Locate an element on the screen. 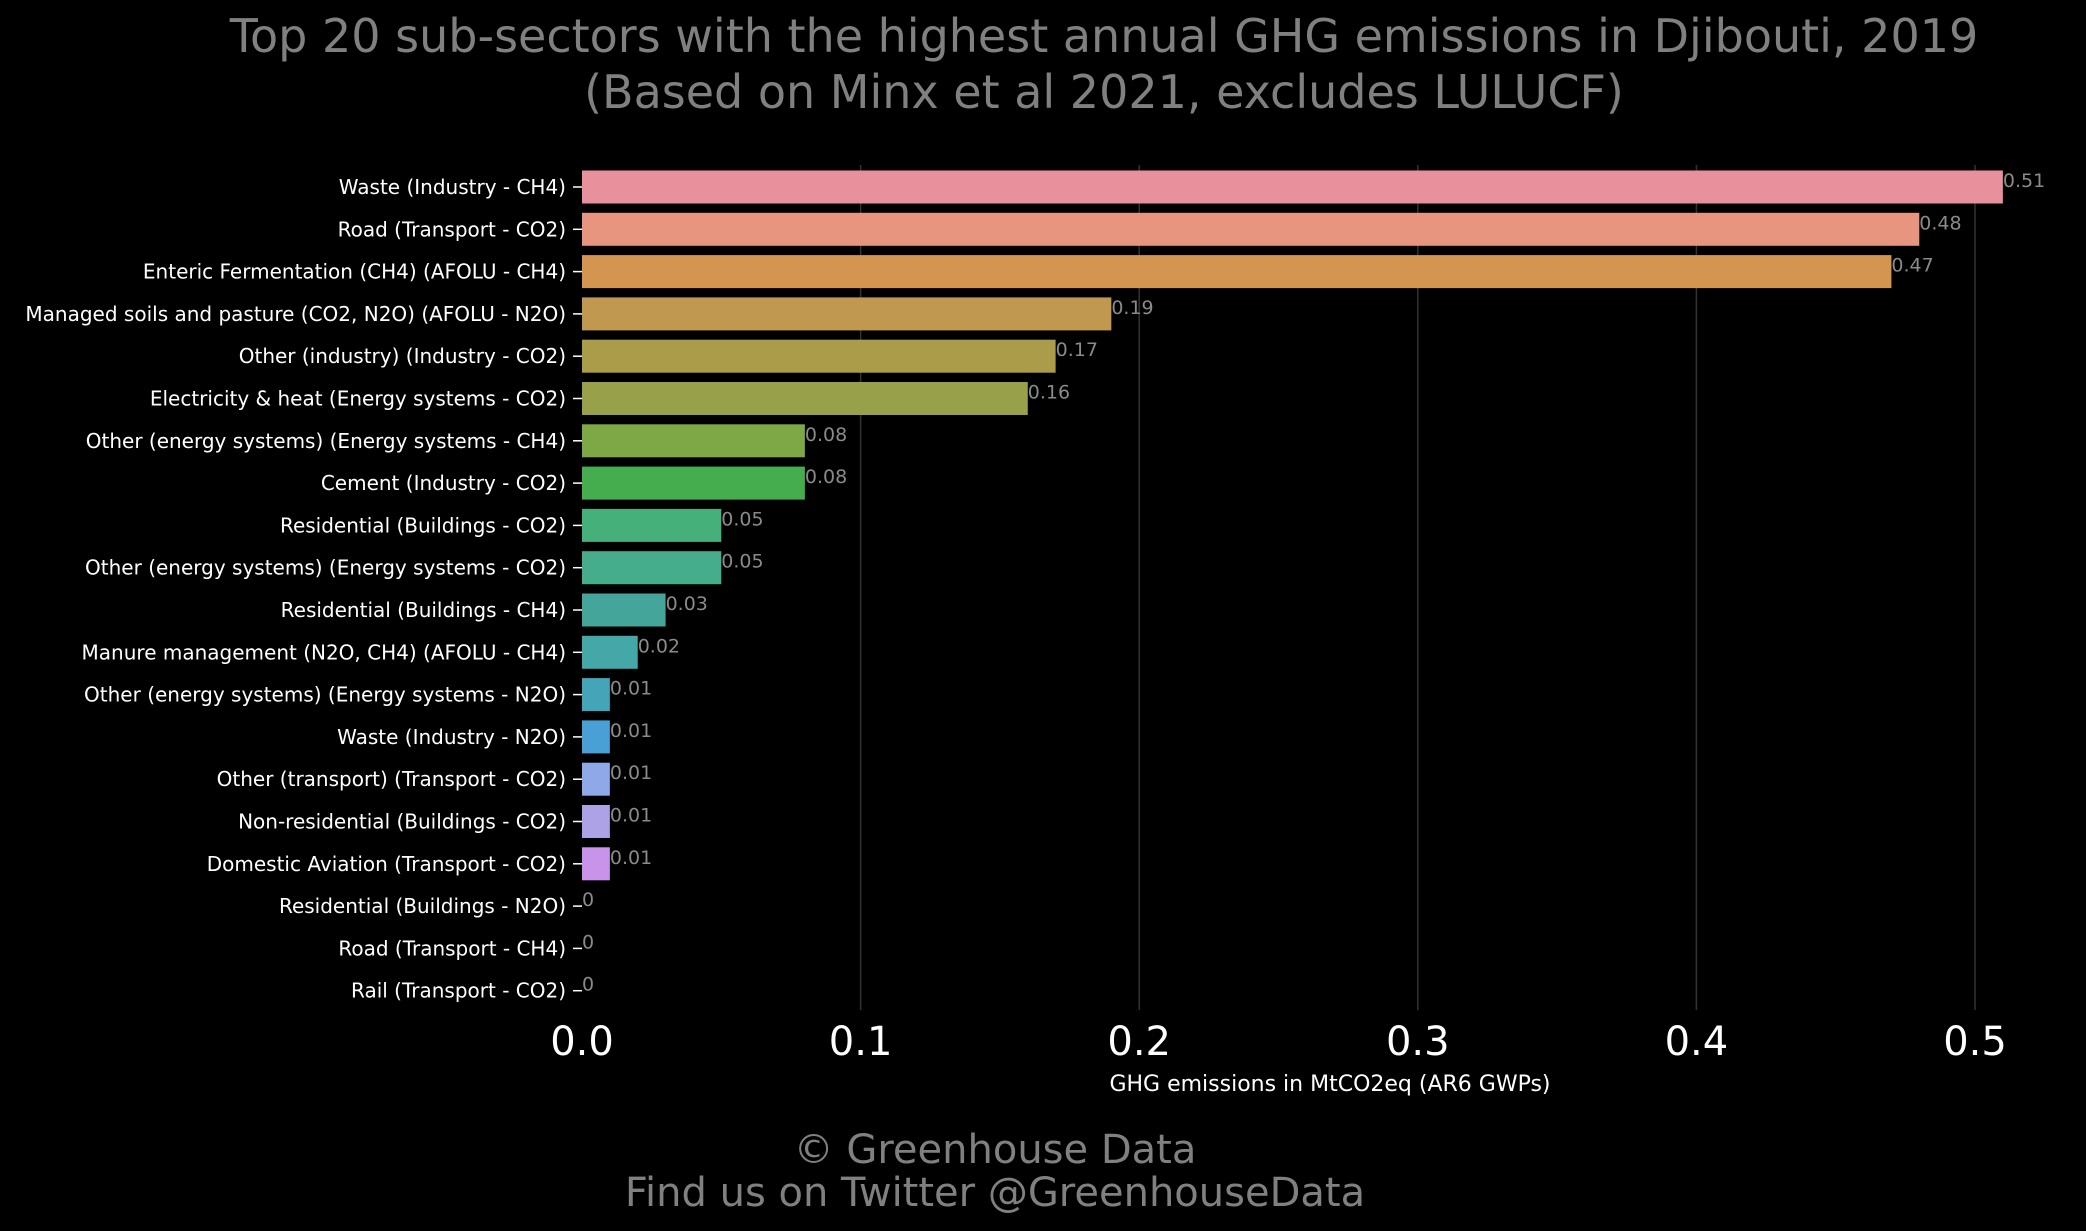 Image resolution: width=2086 pixels, height=1231 pixels. value-label: 0.51 is located at coordinates (2024, 181).